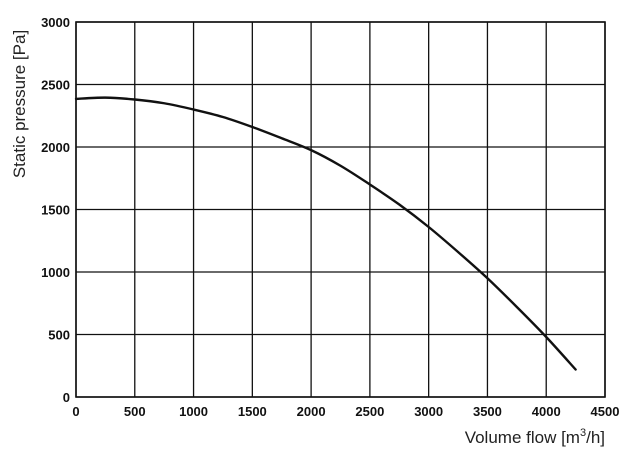 This screenshot has width=637, height=452. I want to click on x-tick-label: 4500, so click(605, 411).